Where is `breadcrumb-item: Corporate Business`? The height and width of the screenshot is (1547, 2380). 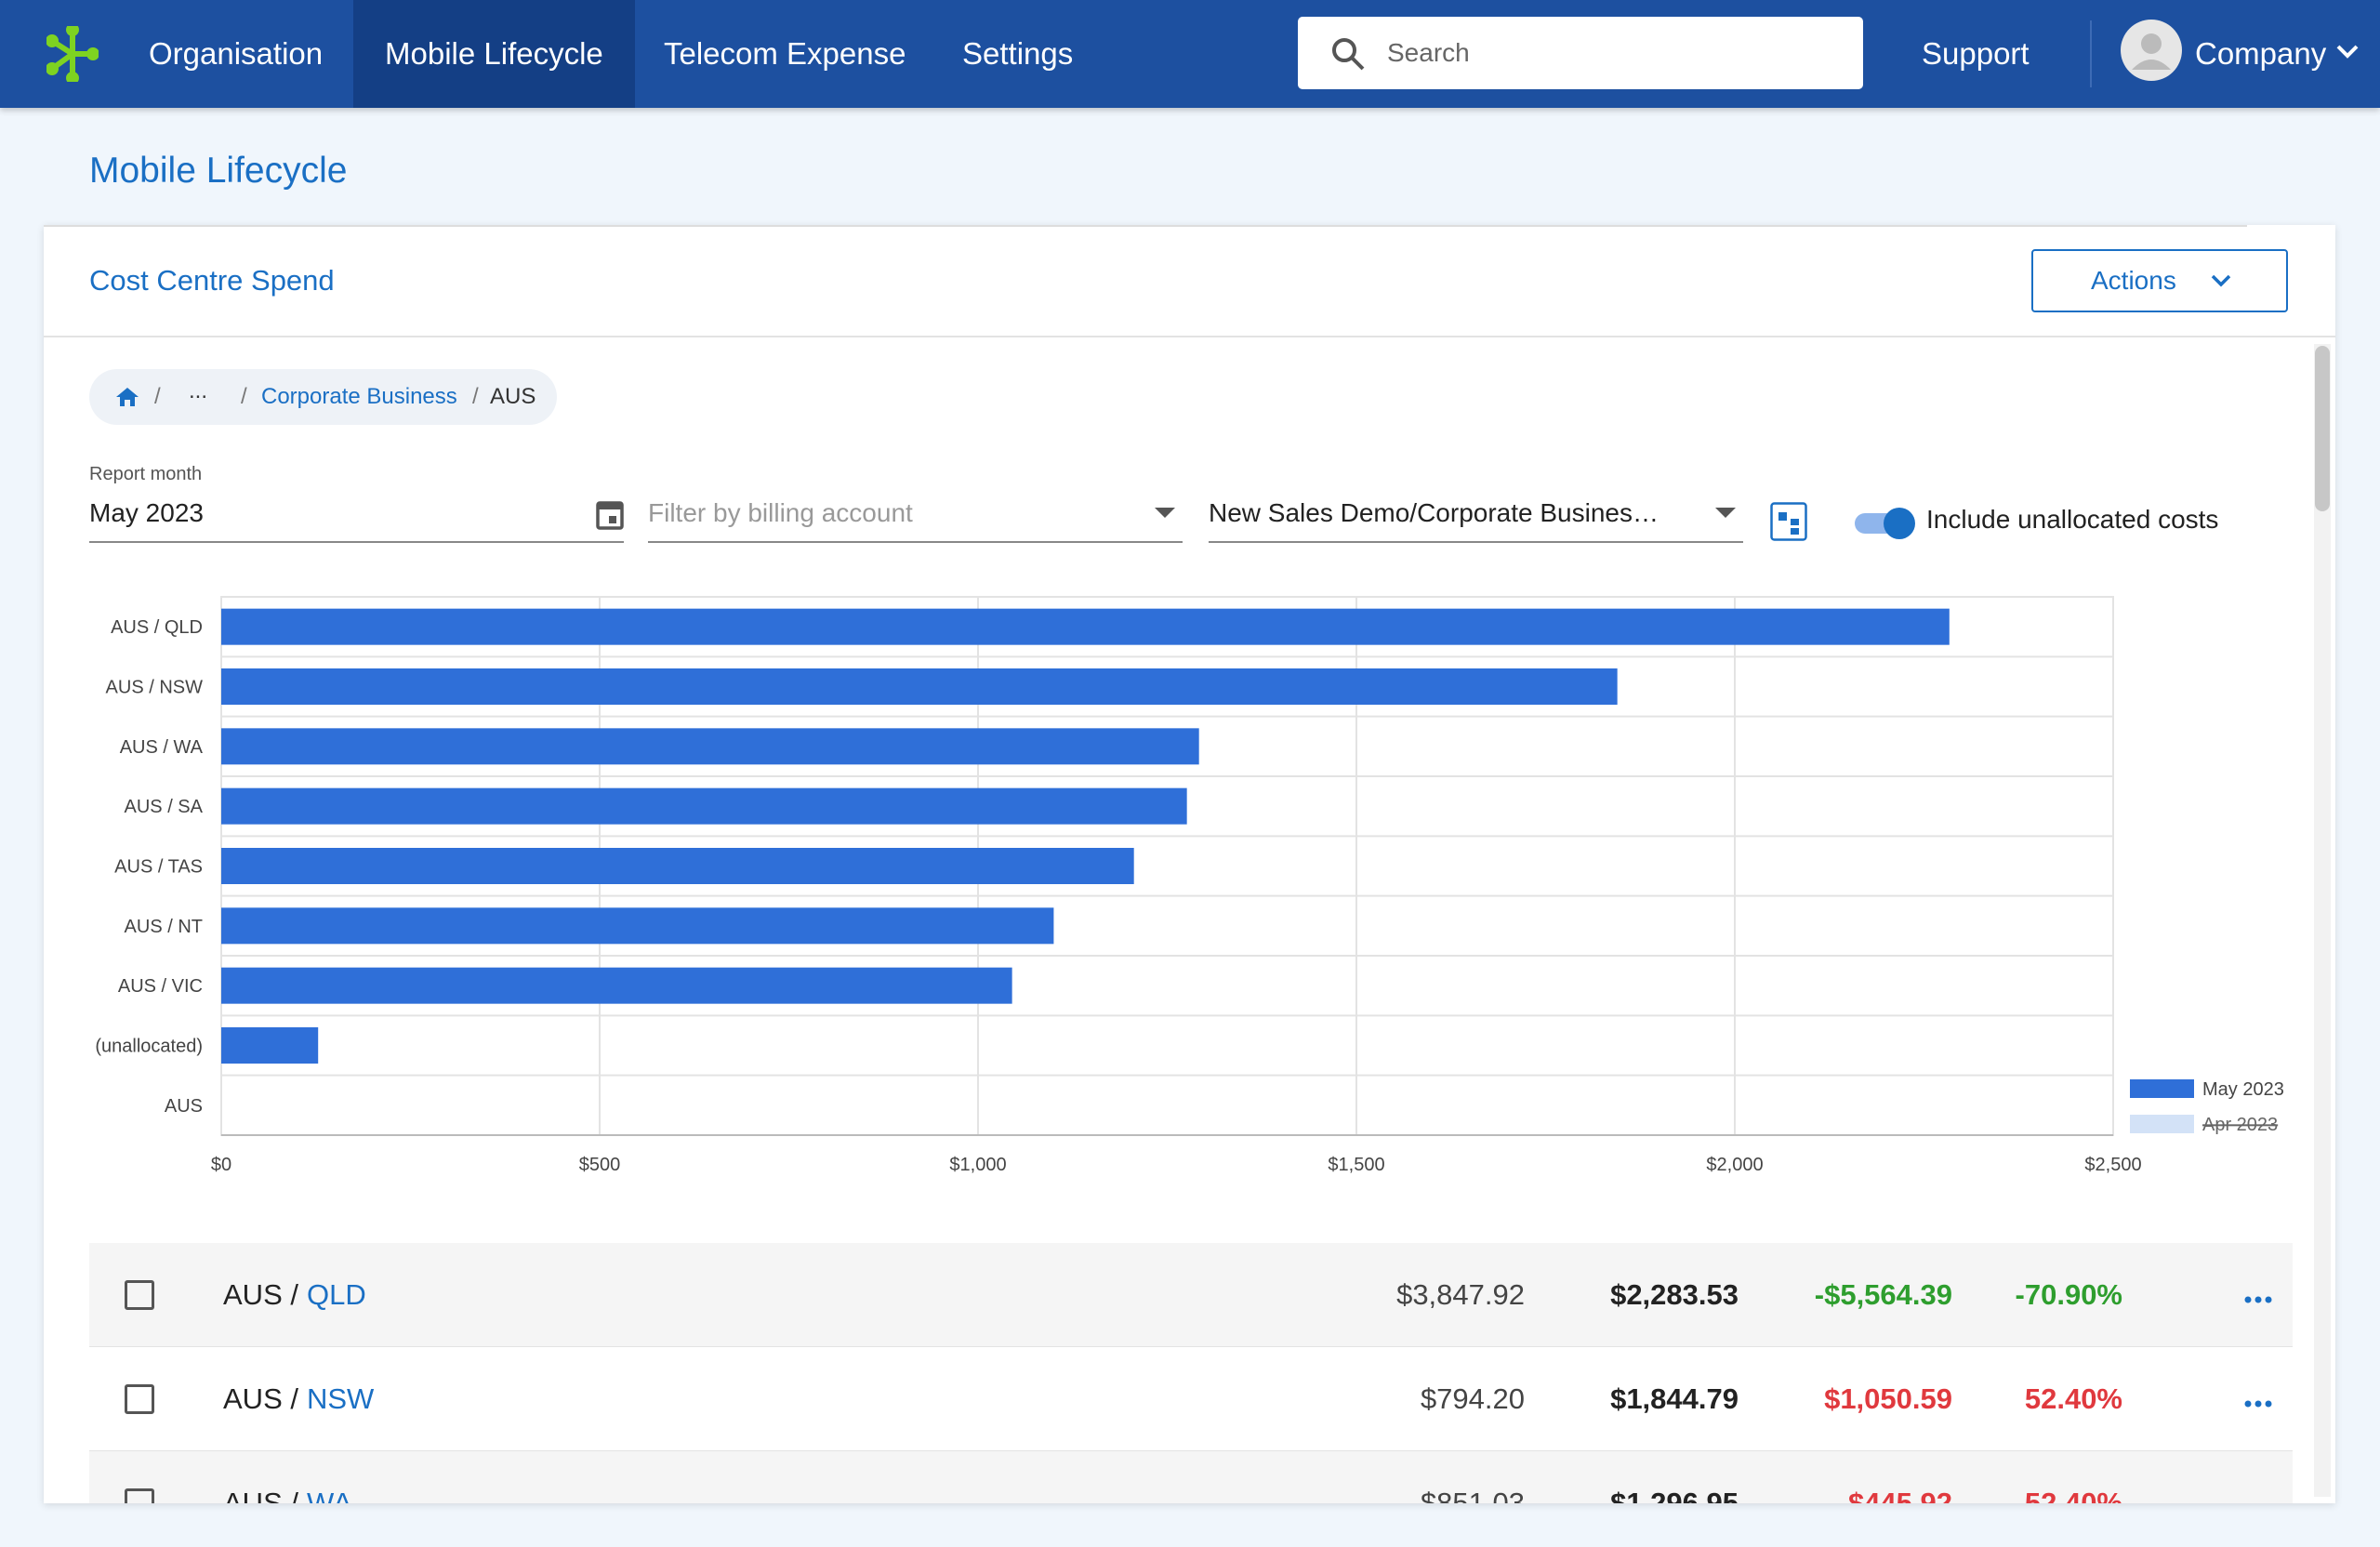
breadcrumb-item: Corporate Business is located at coordinates (359, 396).